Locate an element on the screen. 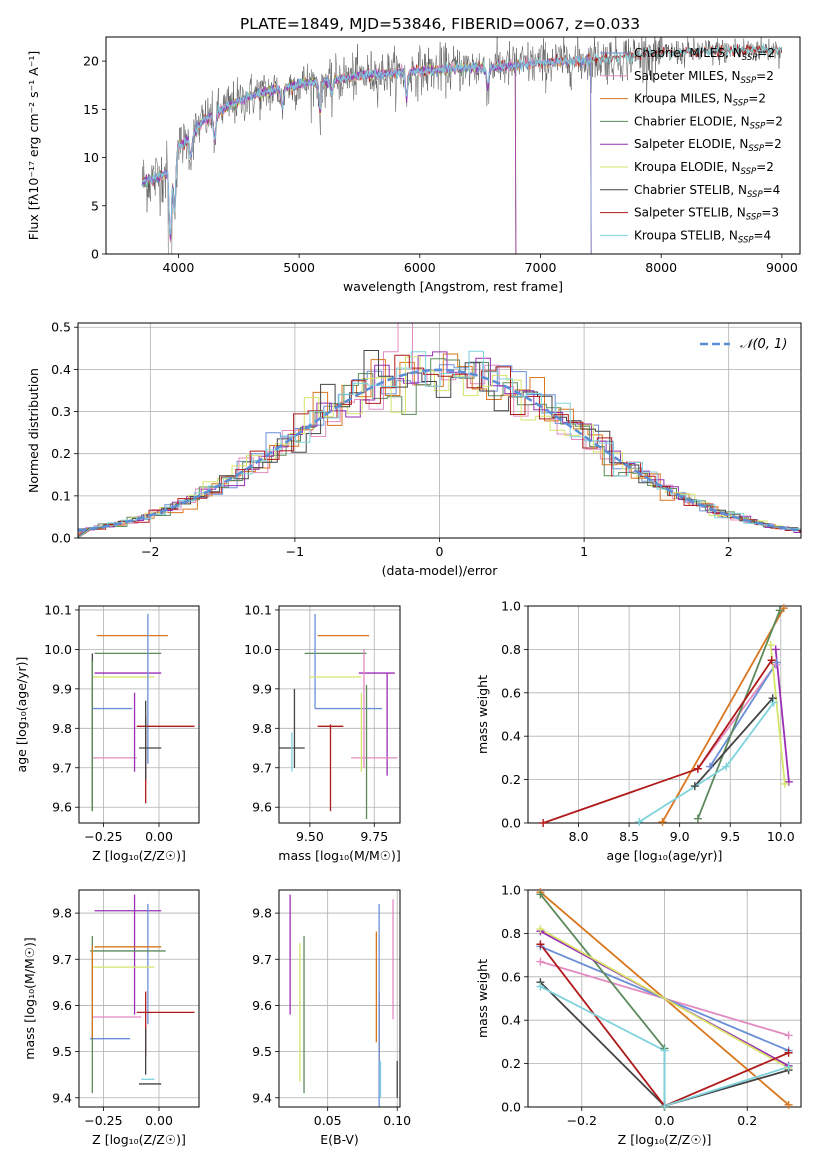 Image resolution: width=819 pixels, height=1170 pixels. weight-line-chabrier-elodie is located at coordinates (739, 714).